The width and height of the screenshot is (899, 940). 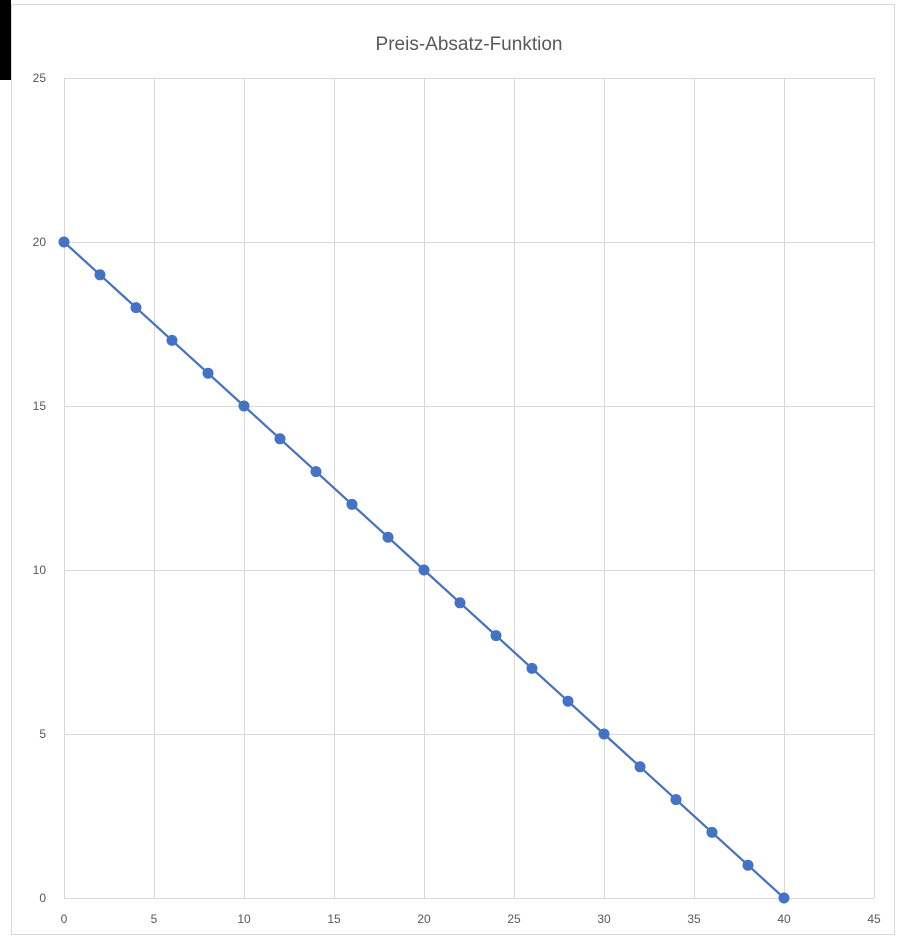 I want to click on x-tick-label: 15, so click(x=334, y=919).